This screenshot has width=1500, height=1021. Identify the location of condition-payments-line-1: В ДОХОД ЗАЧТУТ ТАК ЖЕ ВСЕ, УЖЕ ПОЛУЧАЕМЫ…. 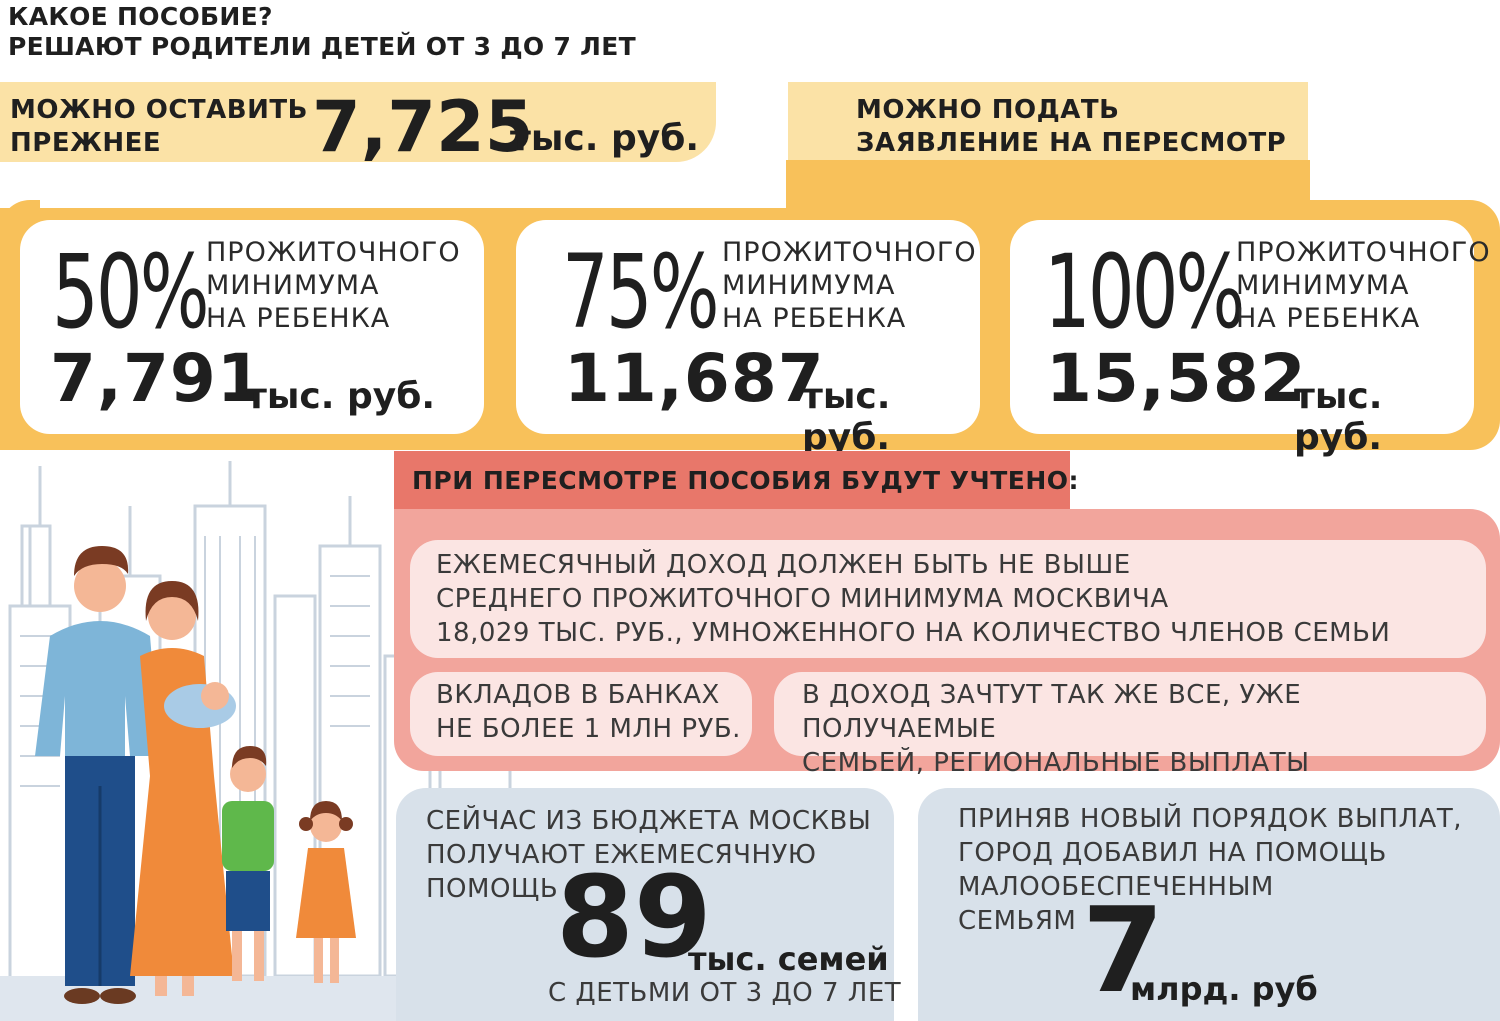
(1052, 712).